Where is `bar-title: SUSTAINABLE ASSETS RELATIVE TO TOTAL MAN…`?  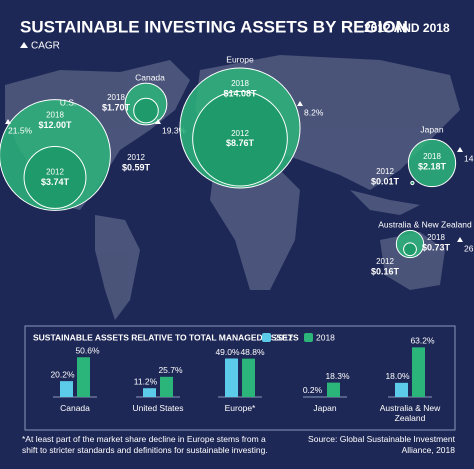 bar-title: SUSTAINABLE ASSETS RELATIVE TO TOTAL MAN… is located at coordinates (166, 337).